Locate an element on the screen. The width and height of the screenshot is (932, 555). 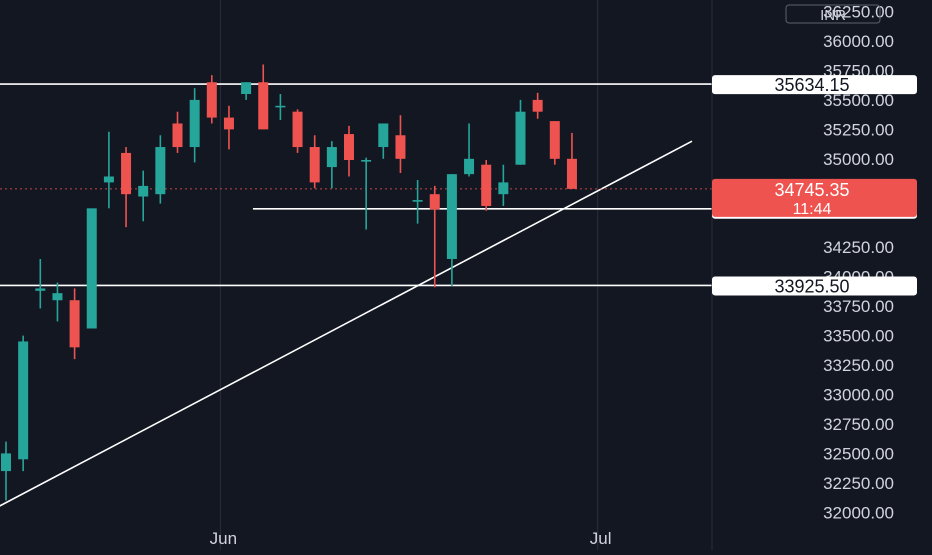
current-price-label: 34745.35 is located at coordinates (811, 190).